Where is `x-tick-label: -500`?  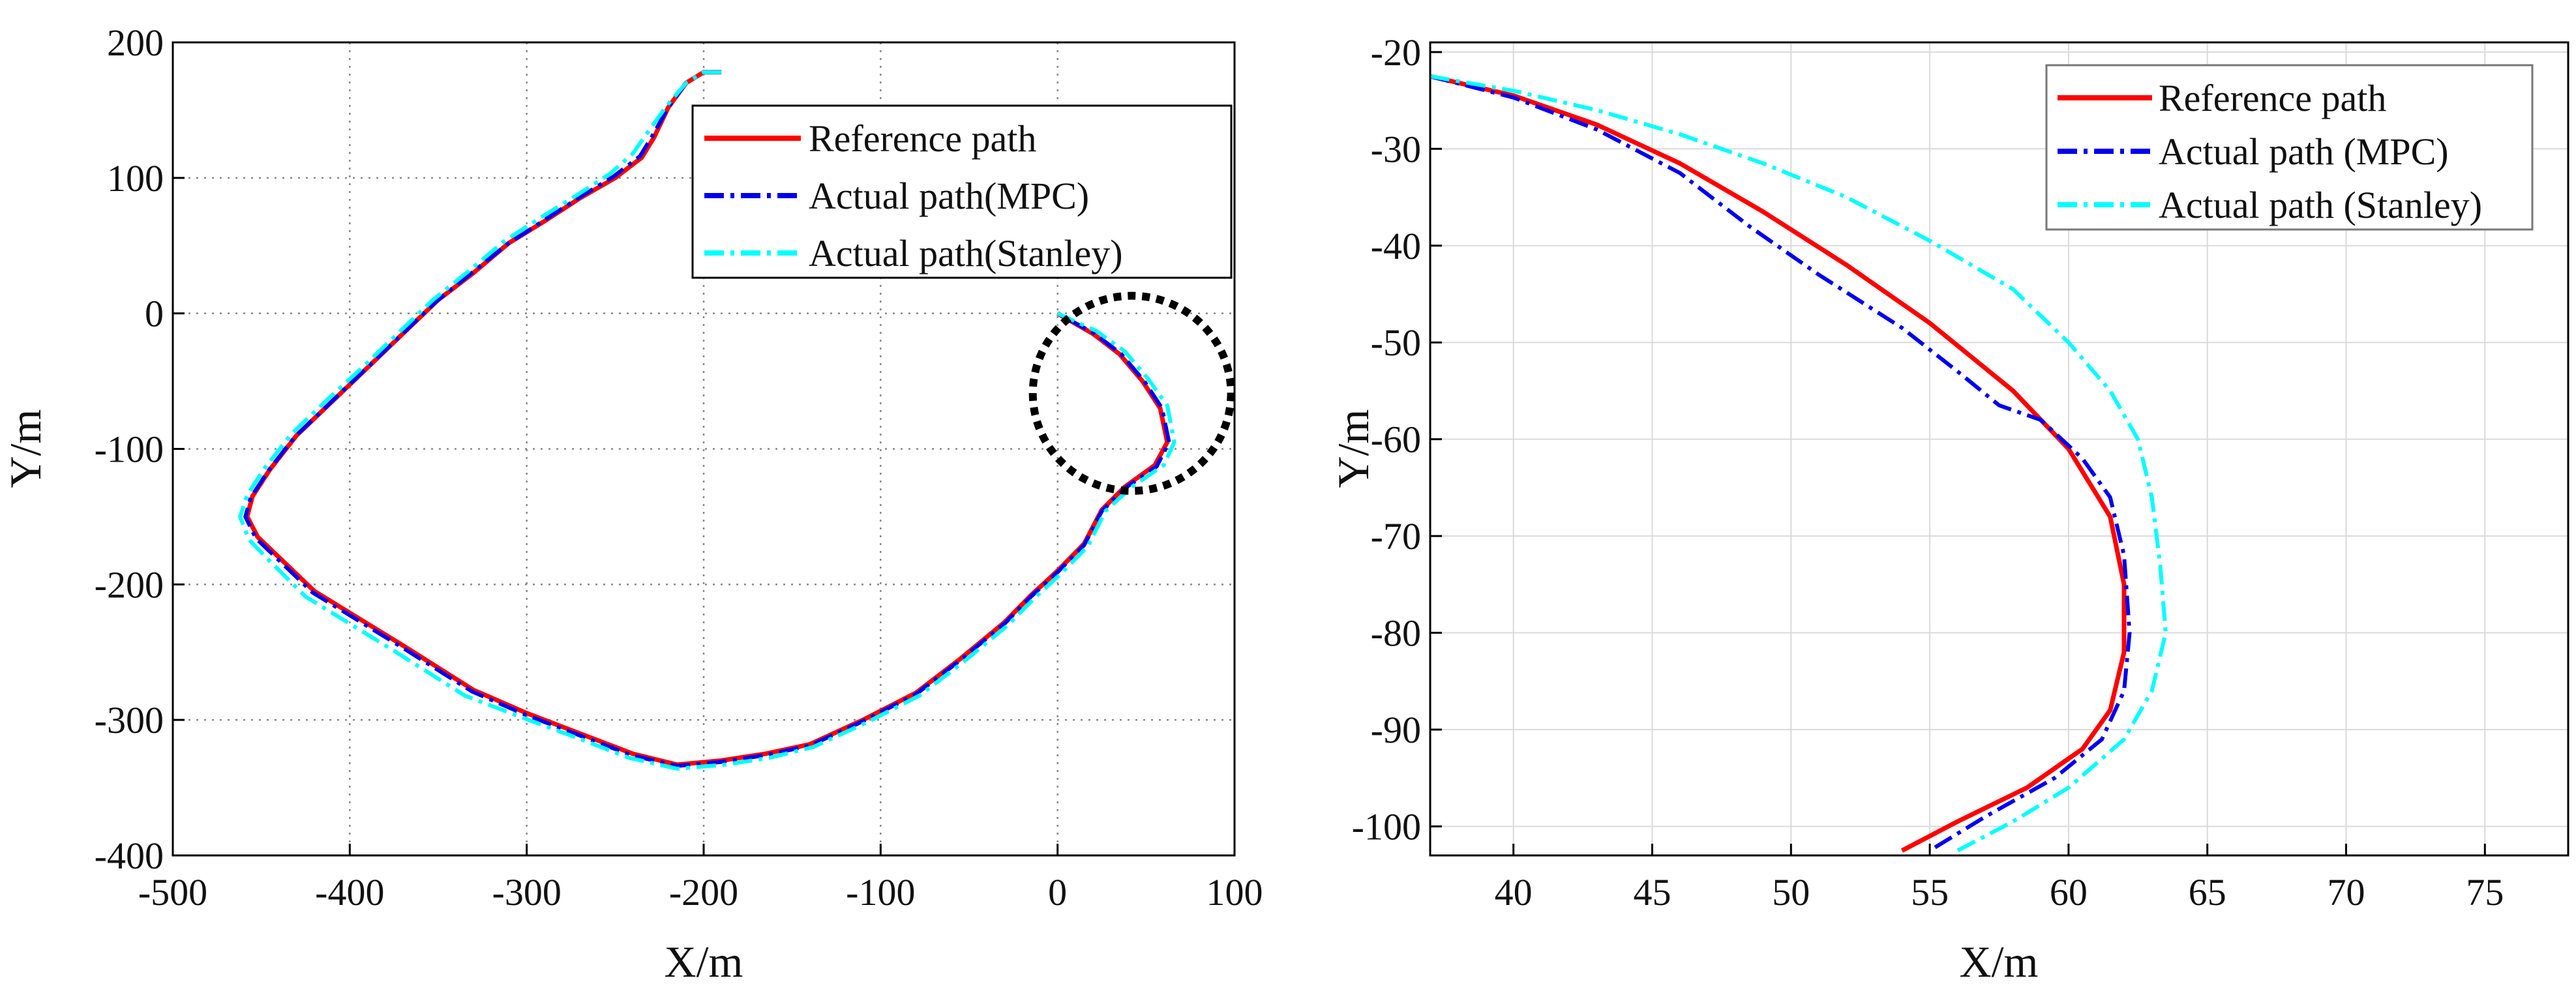 x-tick-label: -500 is located at coordinates (172, 892).